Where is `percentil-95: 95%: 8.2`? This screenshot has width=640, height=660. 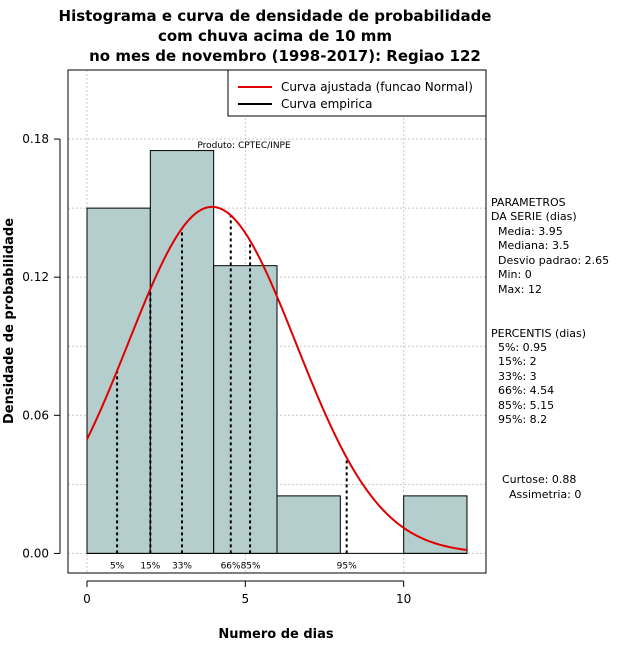
percentil-95: 95%: 8.2 is located at coordinates (522, 419).